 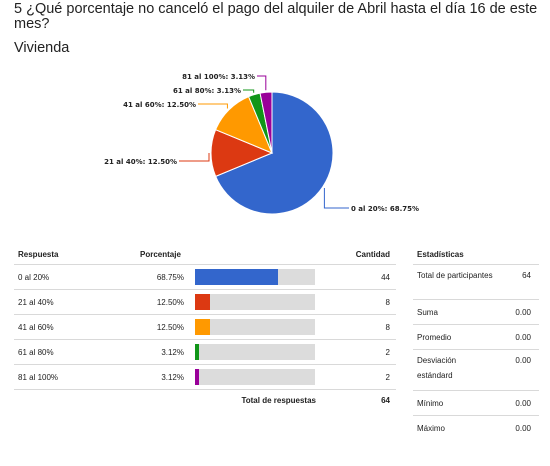 I want to click on row-respuesta: 61 al 80%, so click(x=36, y=352).